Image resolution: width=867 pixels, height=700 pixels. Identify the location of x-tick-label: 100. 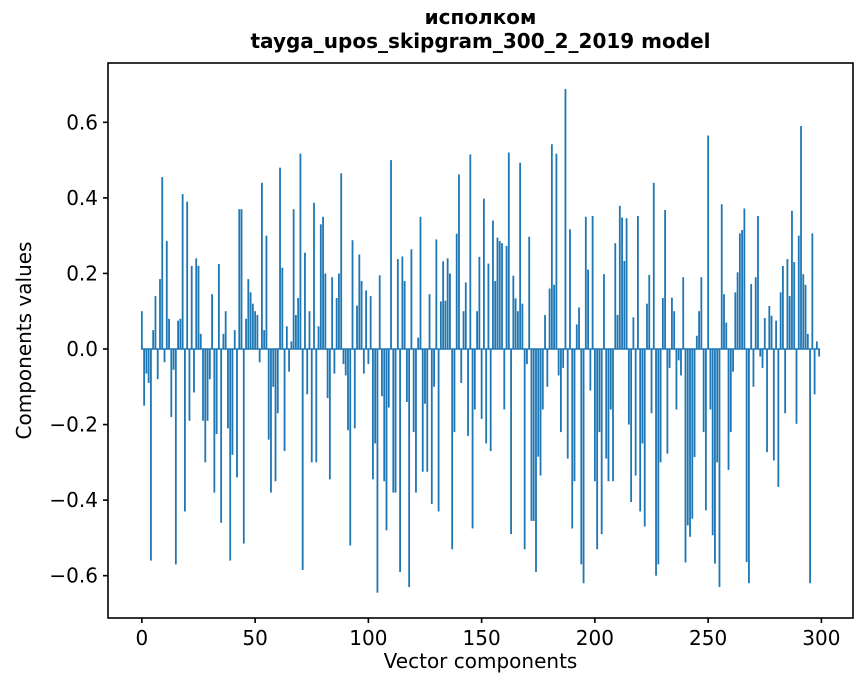
(368, 638).